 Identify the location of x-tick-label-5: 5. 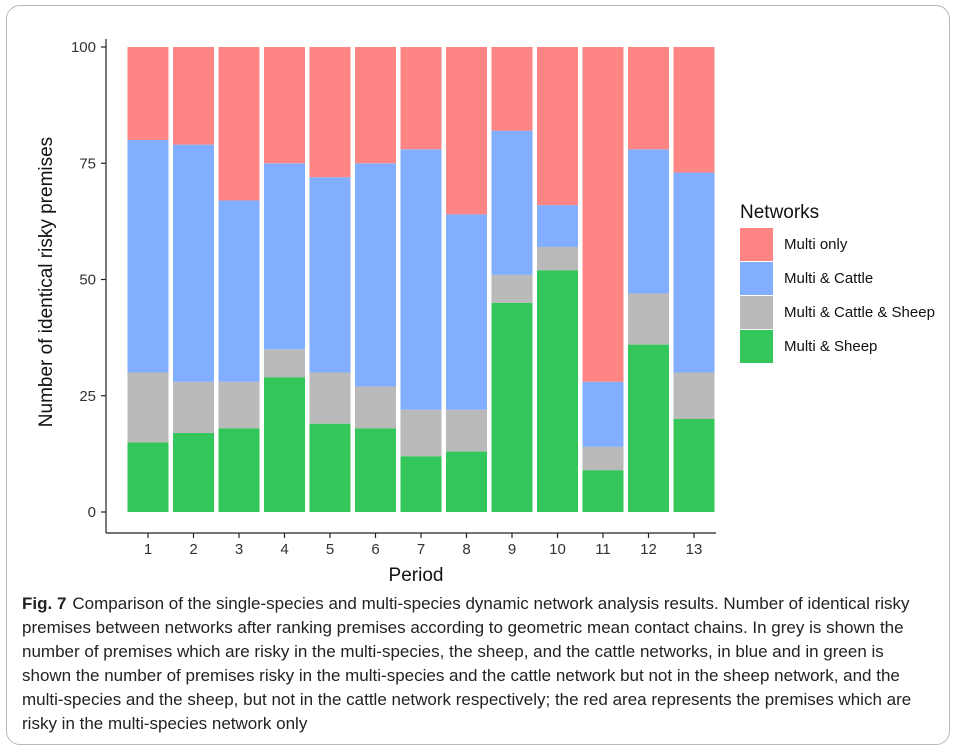
(330, 549).